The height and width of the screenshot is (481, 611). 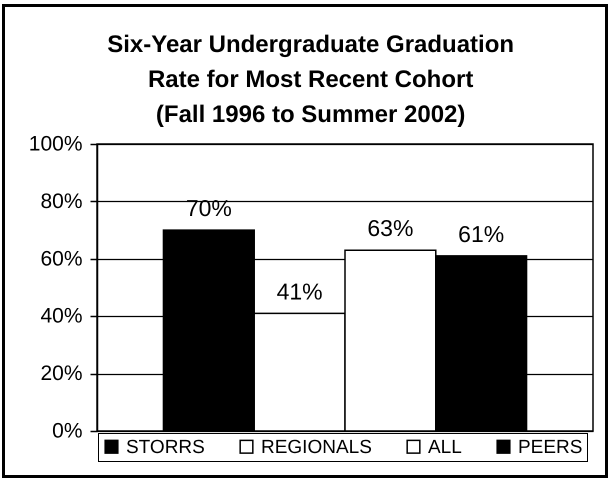 What do you see at coordinates (445, 447) in the screenshot?
I see `legend-label: ALL` at bounding box center [445, 447].